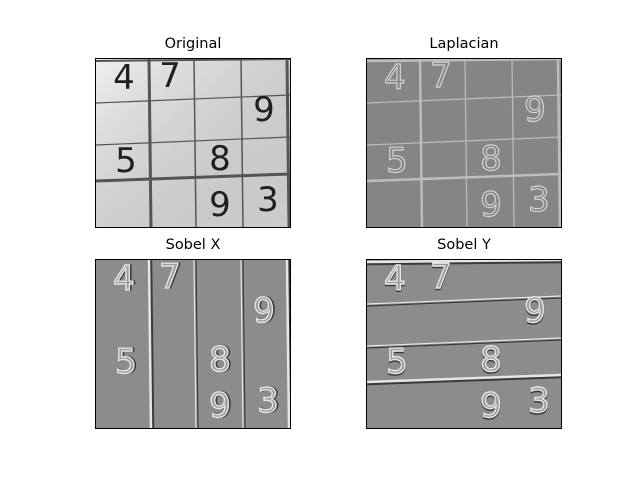  Describe the element at coordinates (464, 245) in the screenshot. I see `subplot-title-sobel-y: Sobel Y` at that location.